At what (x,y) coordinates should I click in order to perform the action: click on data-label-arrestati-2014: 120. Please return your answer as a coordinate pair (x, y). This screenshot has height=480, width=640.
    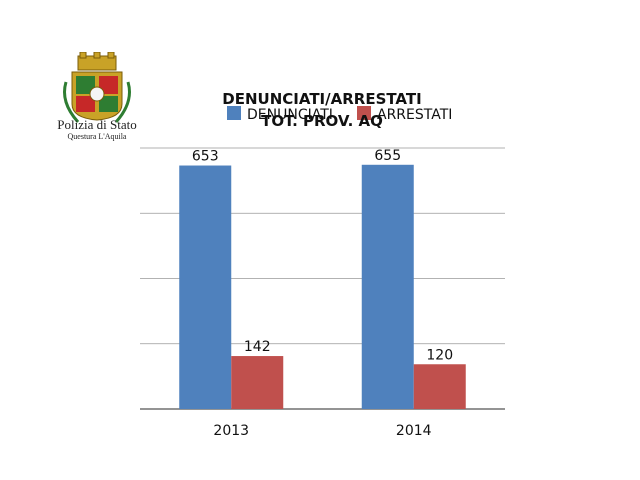
    Looking at the image, I should click on (439, 355).